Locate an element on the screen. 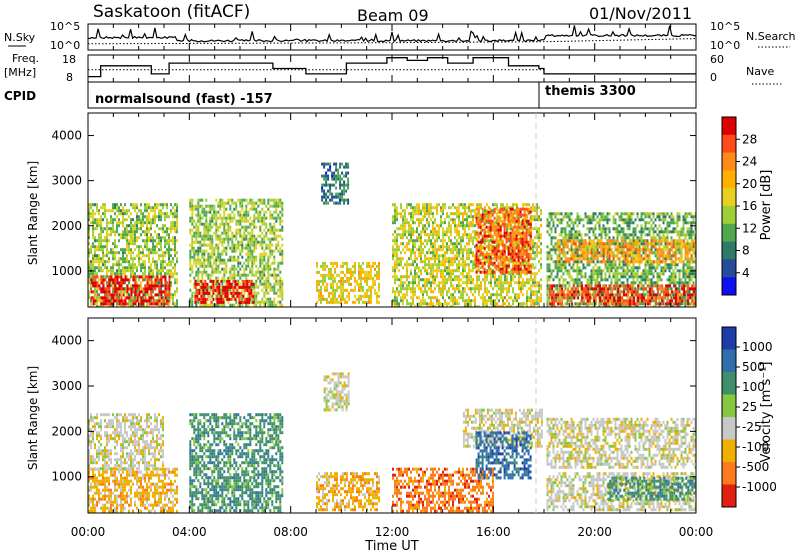 This screenshot has height=558, width=800. nsearch-label: N.Search is located at coordinates (771, 36).